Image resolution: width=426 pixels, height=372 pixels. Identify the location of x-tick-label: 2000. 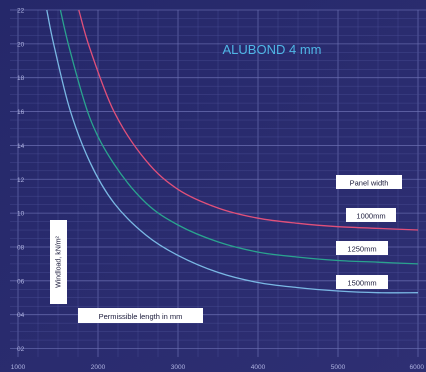
(98, 367).